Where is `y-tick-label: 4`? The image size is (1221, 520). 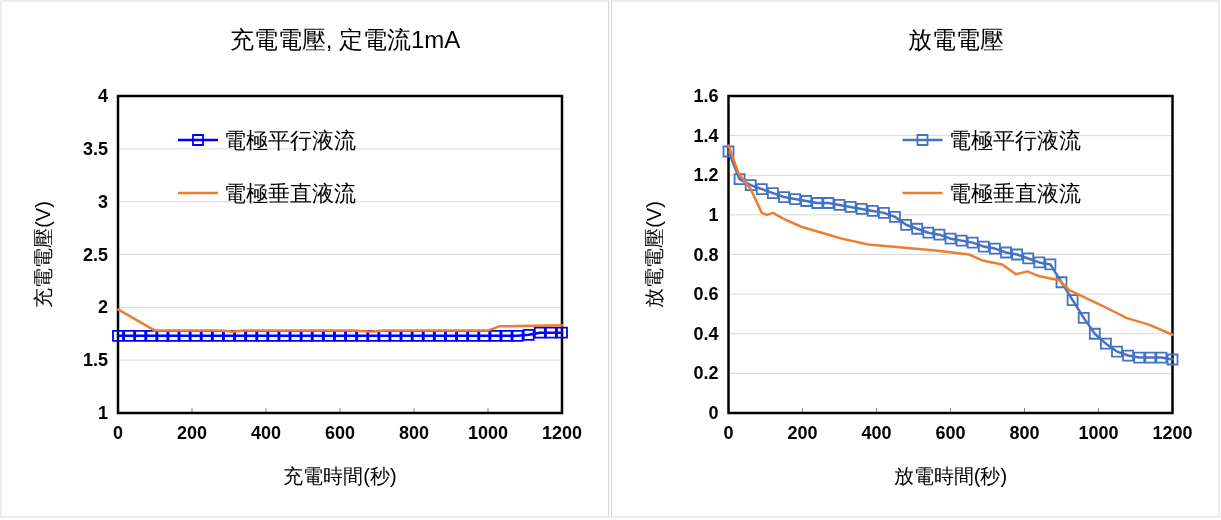 y-tick-label: 4 is located at coordinates (102, 96).